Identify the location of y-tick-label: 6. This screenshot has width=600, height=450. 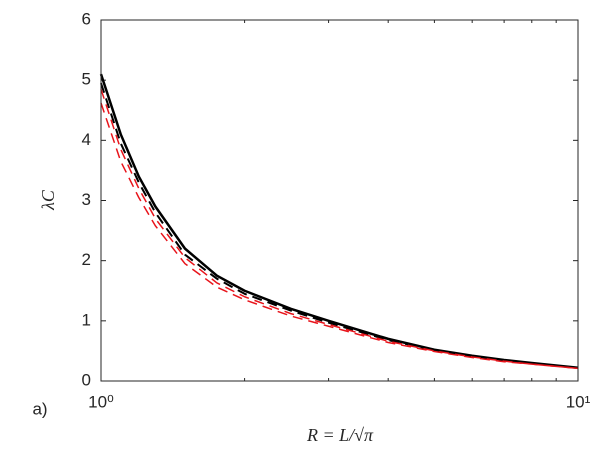
(86, 18).